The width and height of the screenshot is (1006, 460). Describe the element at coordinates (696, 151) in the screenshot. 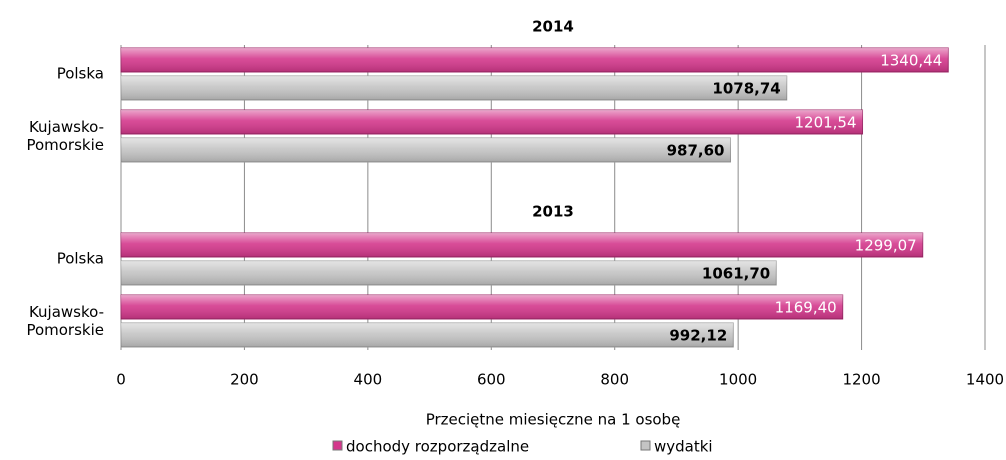

I see `value-label: 987,60` at that location.